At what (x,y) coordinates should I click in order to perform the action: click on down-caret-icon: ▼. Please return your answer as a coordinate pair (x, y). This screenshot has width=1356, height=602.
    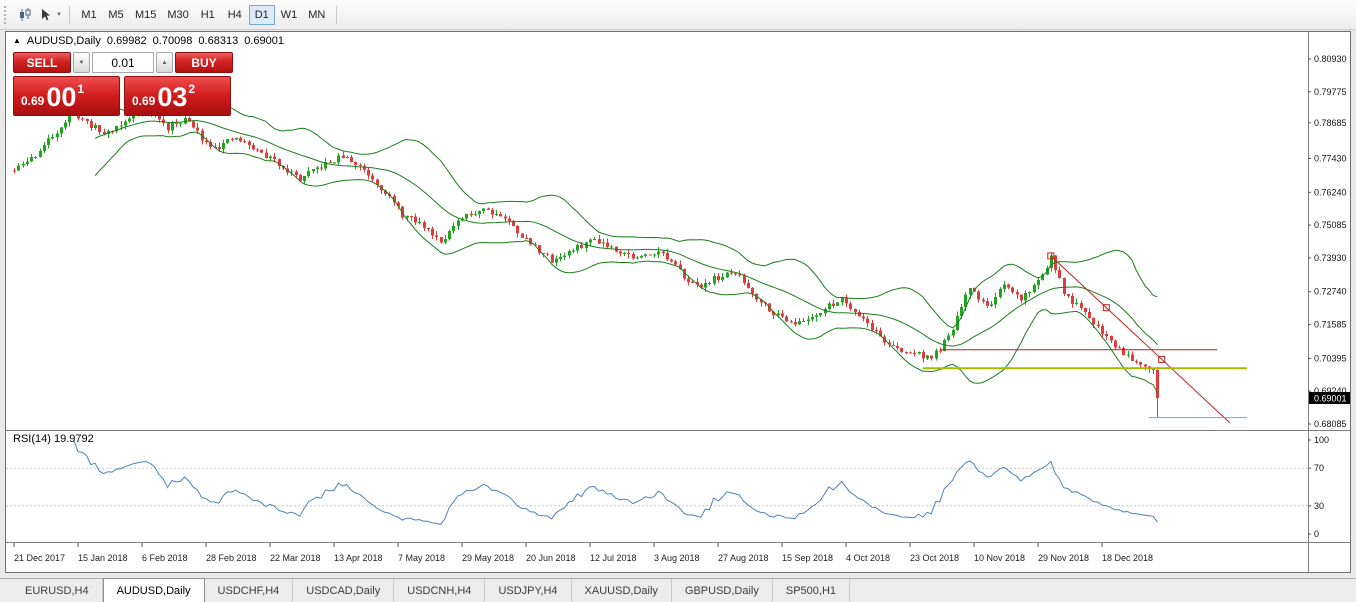
    Looking at the image, I should click on (81, 62).